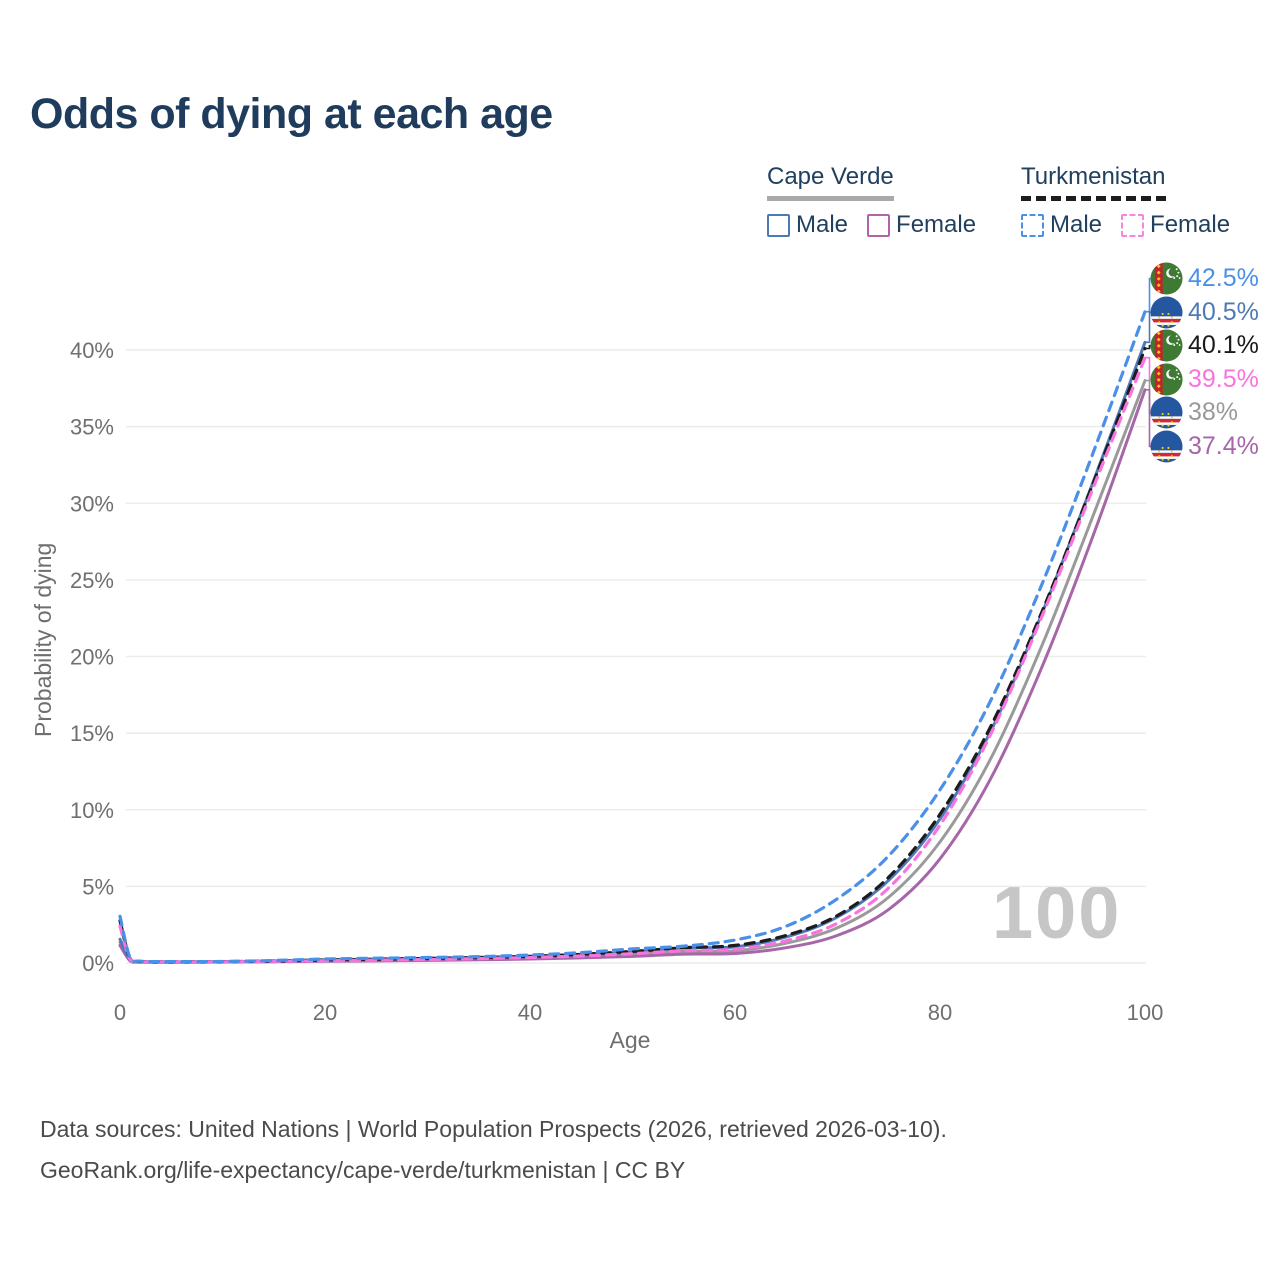 Image resolution: width=1280 pixels, height=1280 pixels. I want to click on end-label-value: 40.1%, so click(1223, 345).